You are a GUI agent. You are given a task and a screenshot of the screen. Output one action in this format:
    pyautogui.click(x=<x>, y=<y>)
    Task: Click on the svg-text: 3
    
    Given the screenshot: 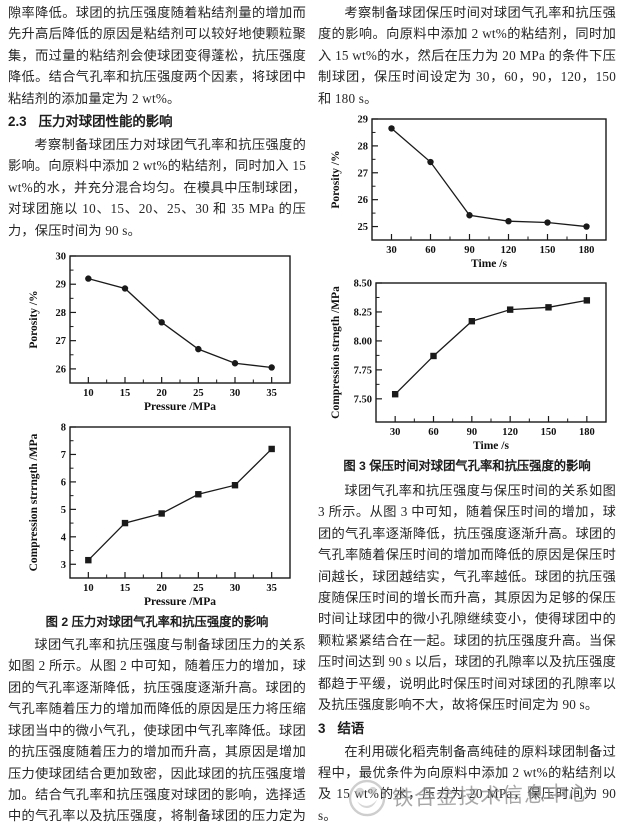 What is the action you would take?
    pyautogui.click(x=63, y=565)
    